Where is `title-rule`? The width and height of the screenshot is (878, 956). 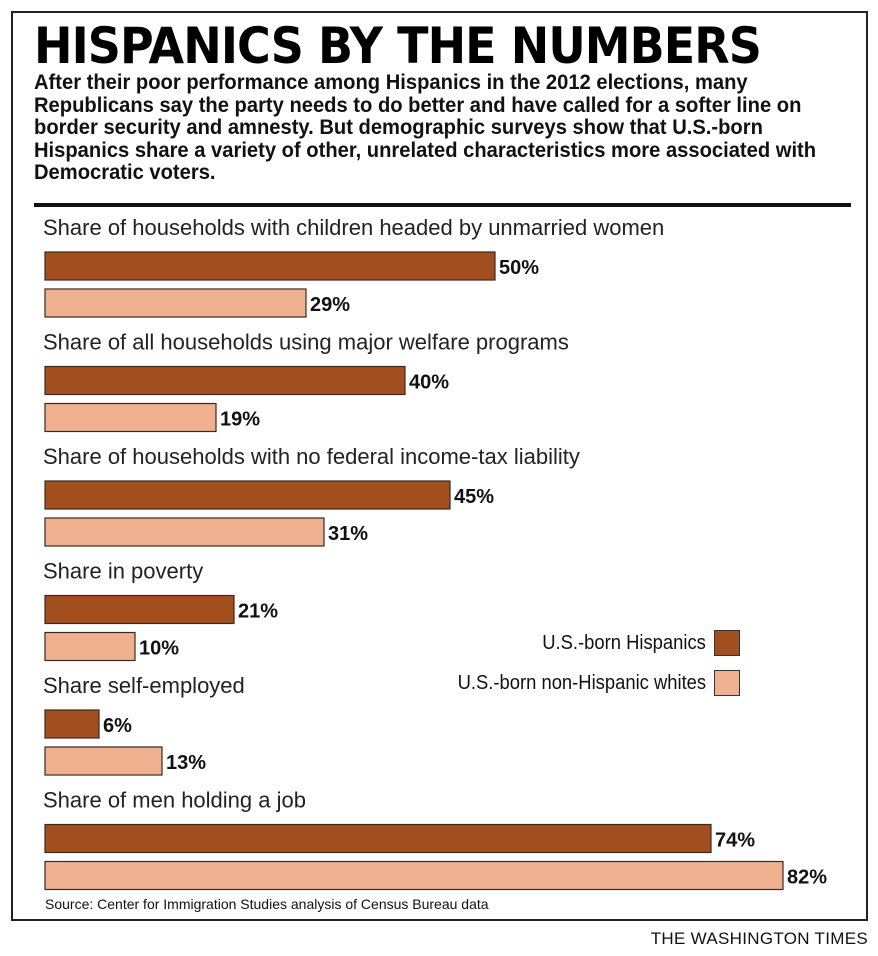
title-rule is located at coordinates (442, 205).